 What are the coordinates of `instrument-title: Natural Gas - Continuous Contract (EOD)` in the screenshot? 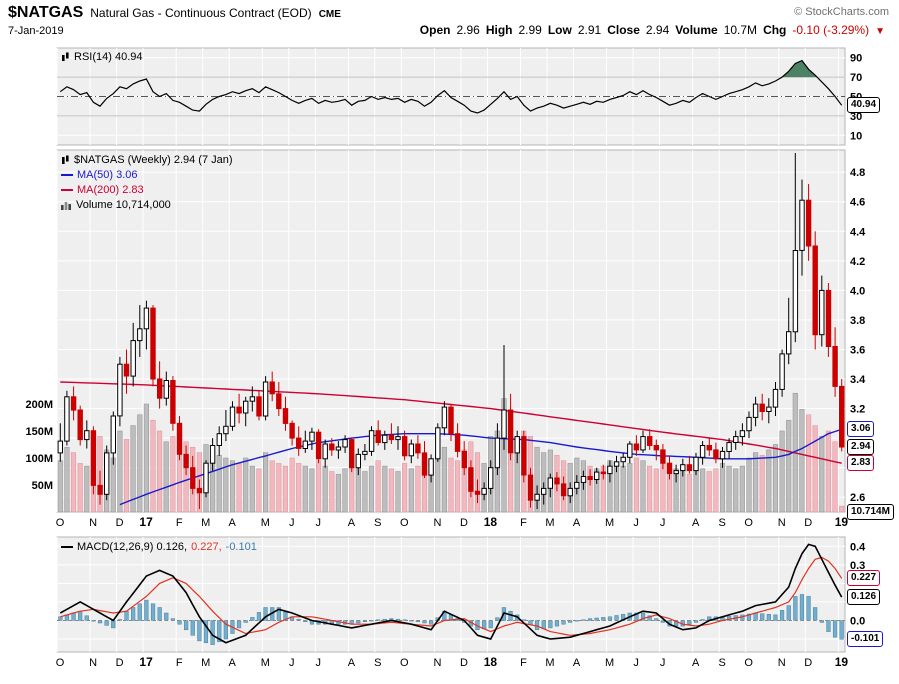 It's located at (201, 13).